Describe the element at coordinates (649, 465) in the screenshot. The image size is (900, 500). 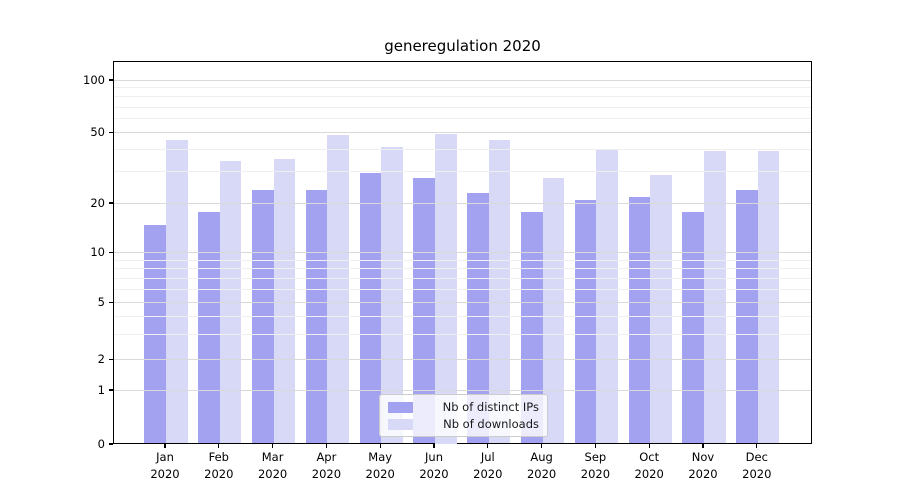
I see `x-tick-label-oct: Oct 2020` at that location.